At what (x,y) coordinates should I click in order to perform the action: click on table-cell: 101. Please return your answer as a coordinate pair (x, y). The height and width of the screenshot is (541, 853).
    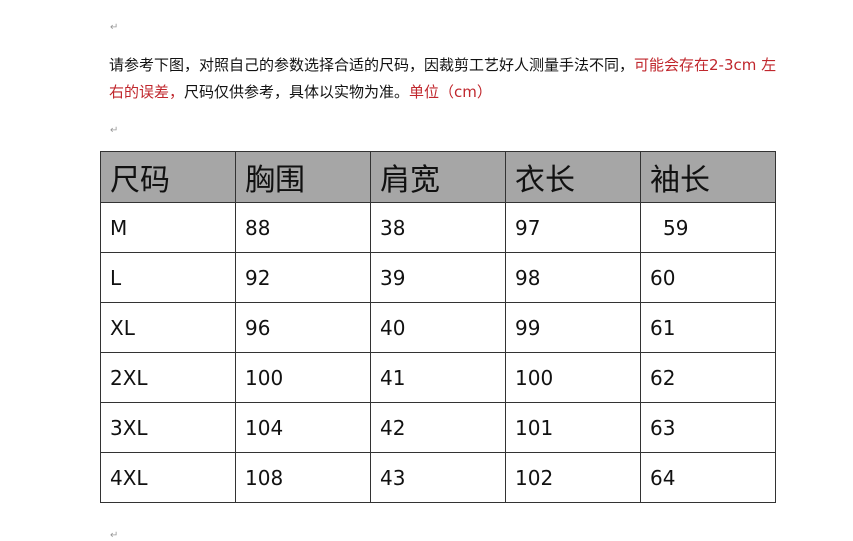
    Looking at the image, I should click on (573, 427).